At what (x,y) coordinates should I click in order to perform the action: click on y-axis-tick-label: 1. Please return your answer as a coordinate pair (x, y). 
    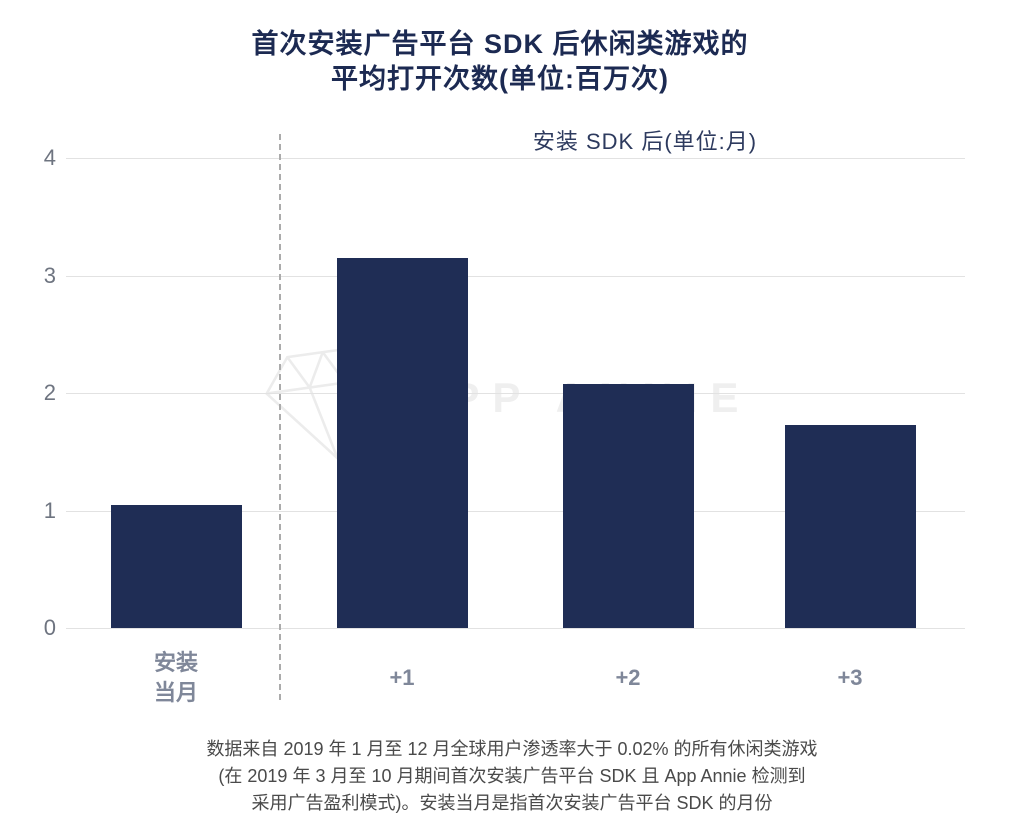
    Looking at the image, I should click on (49, 510).